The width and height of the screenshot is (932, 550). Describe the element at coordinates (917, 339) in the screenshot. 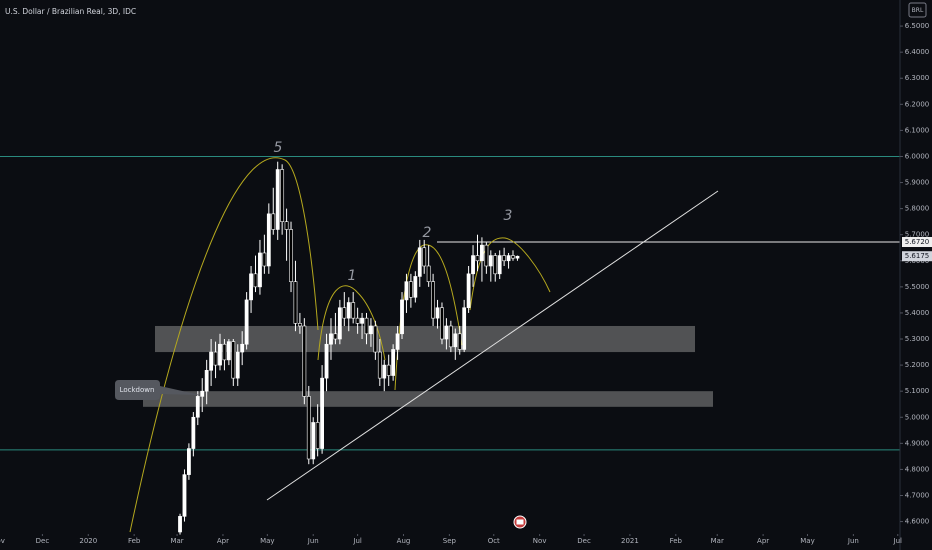

I see `y-tick-label: 5.3000` at that location.